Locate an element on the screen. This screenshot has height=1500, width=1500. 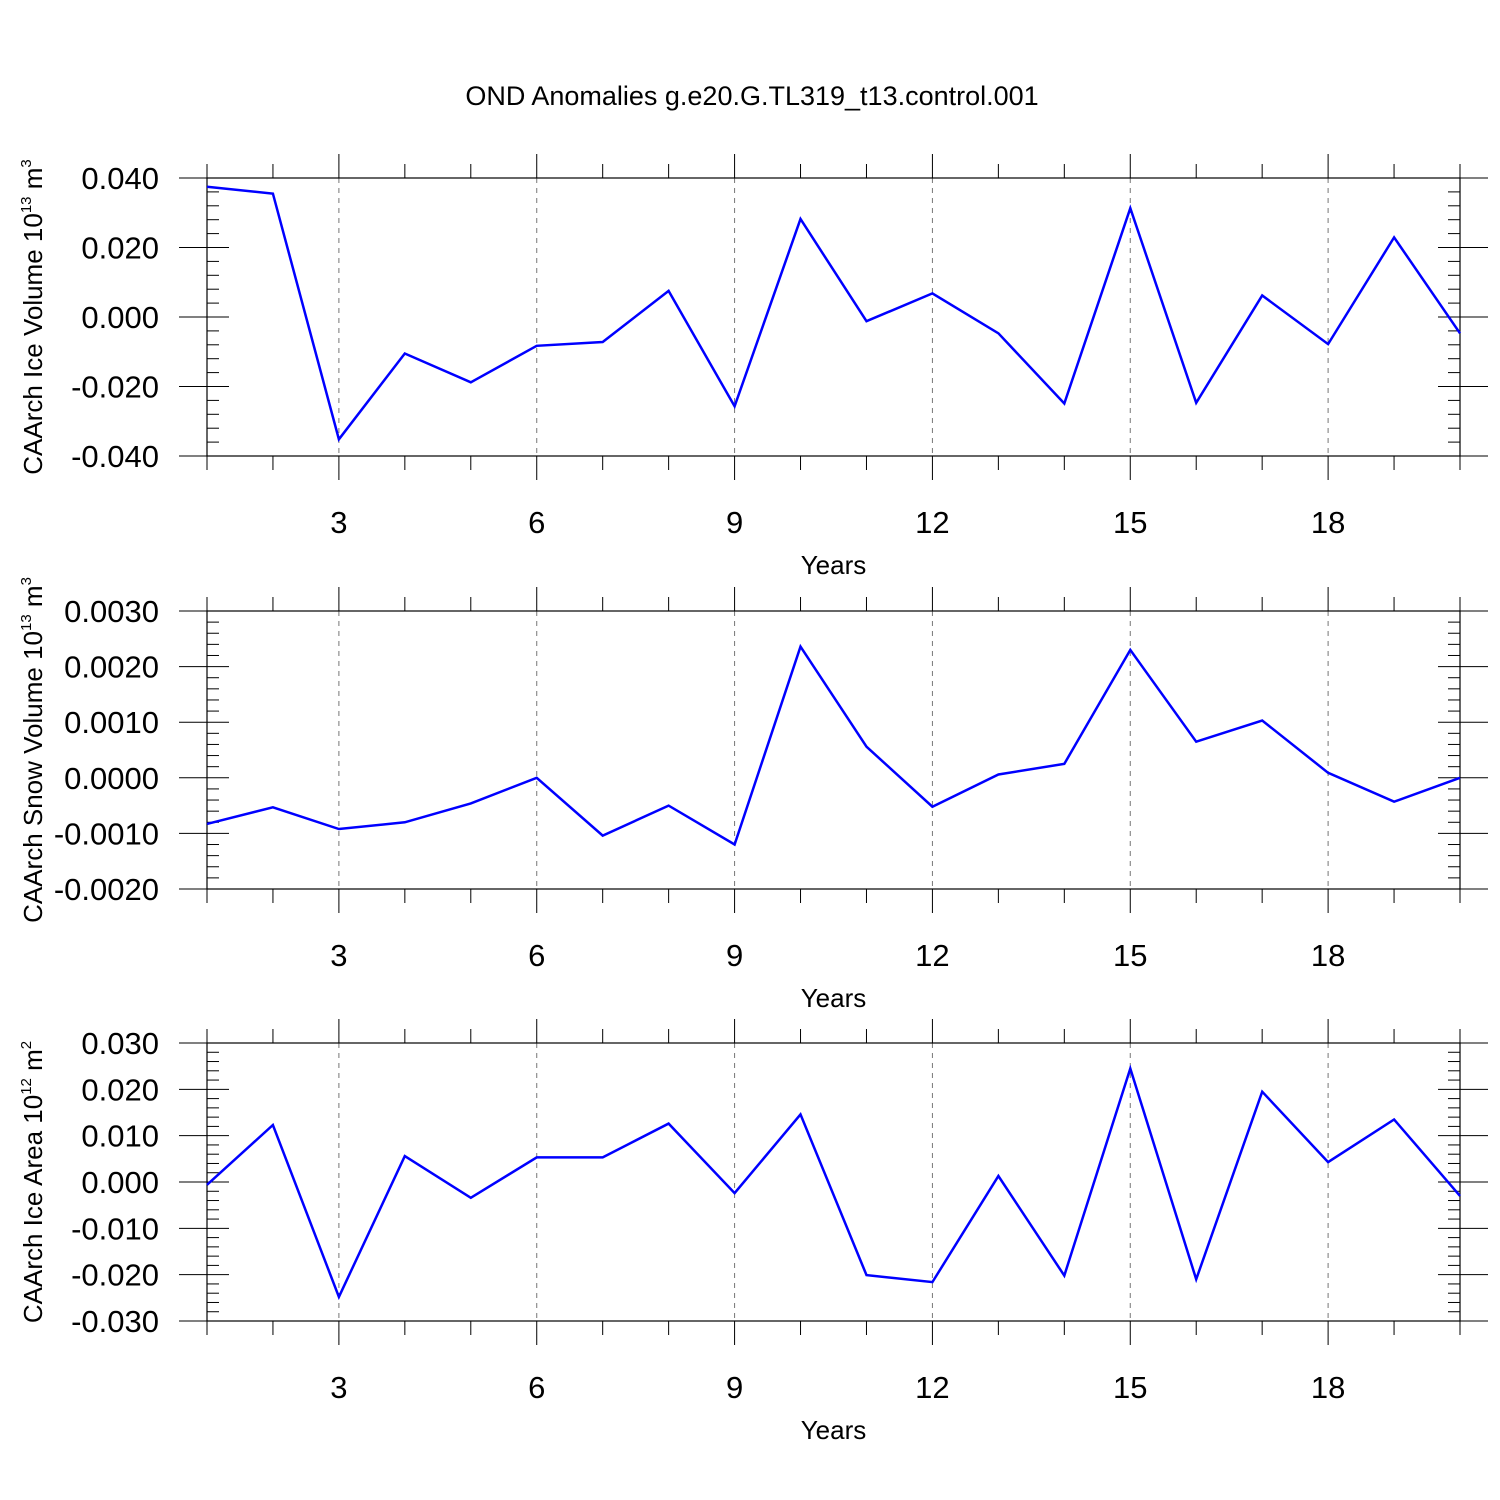
y-tick-label: 0.0020 is located at coordinates (111, 667).